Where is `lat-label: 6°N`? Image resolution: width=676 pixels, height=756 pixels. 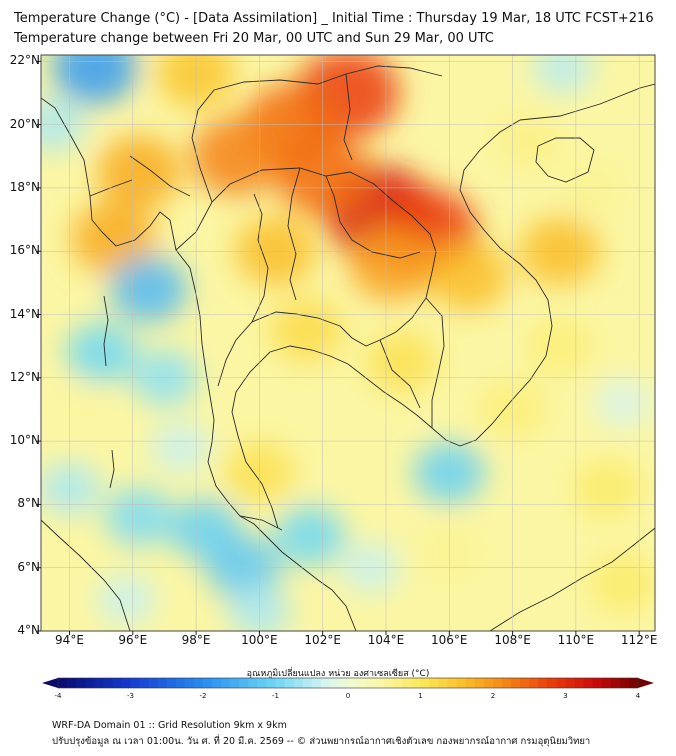 lat-label: 6°N is located at coordinates (28, 566).